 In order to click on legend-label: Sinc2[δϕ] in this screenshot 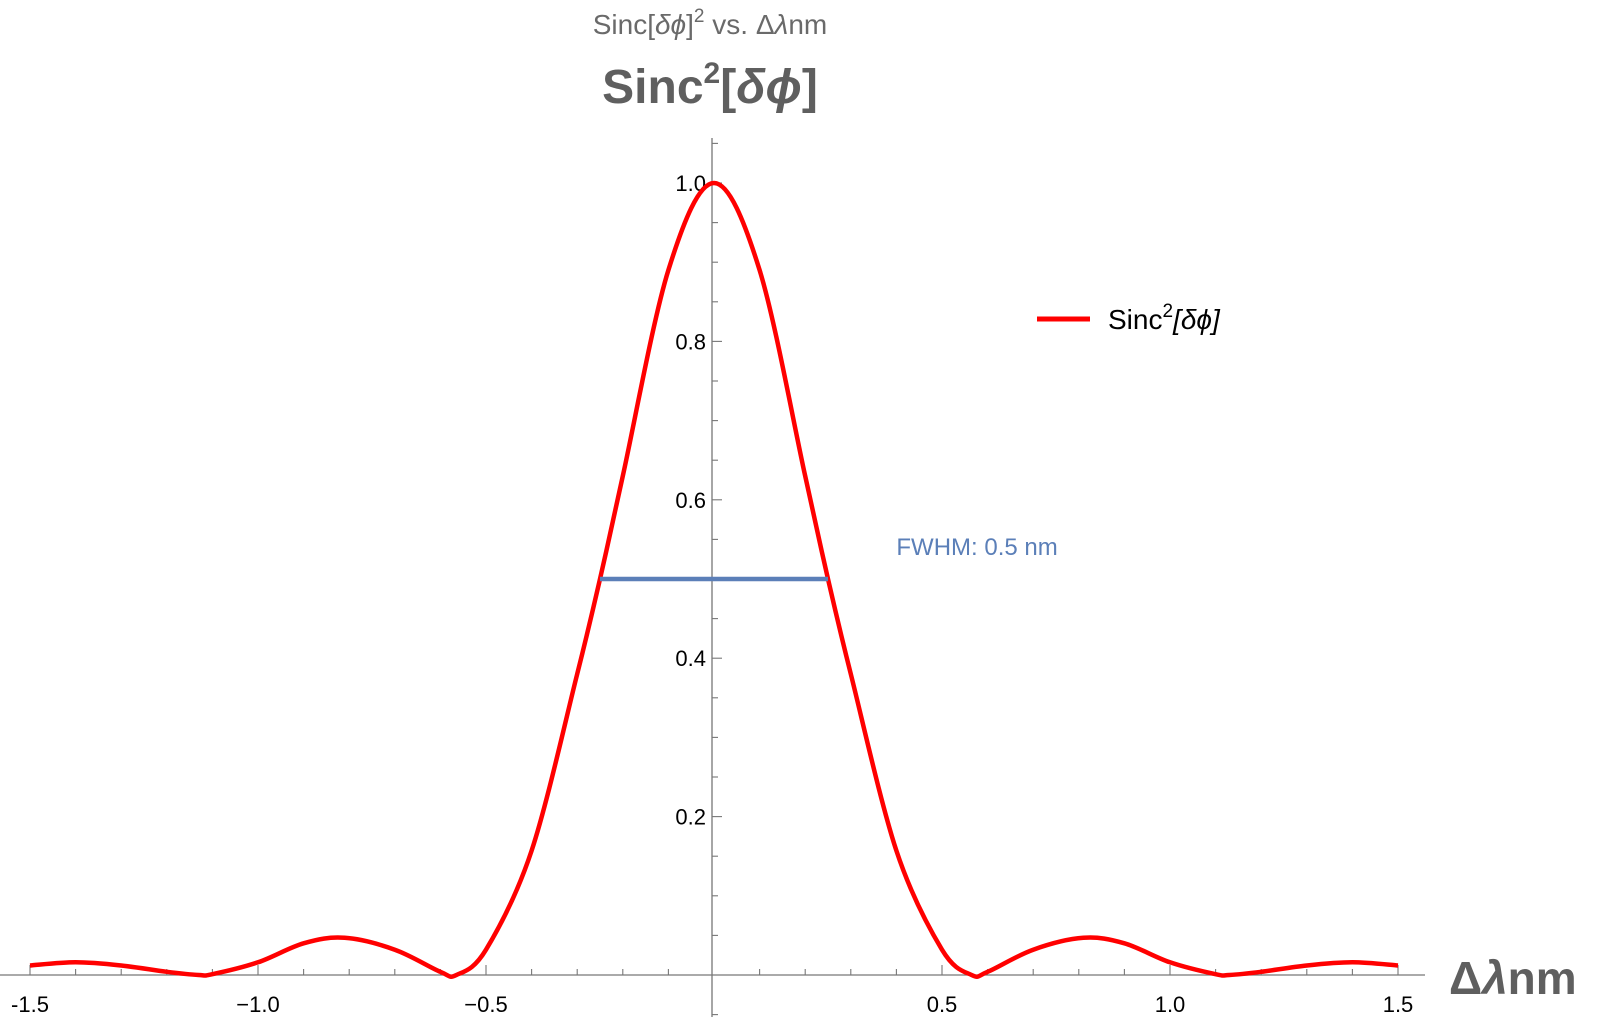, I will do `click(1164, 318)`.